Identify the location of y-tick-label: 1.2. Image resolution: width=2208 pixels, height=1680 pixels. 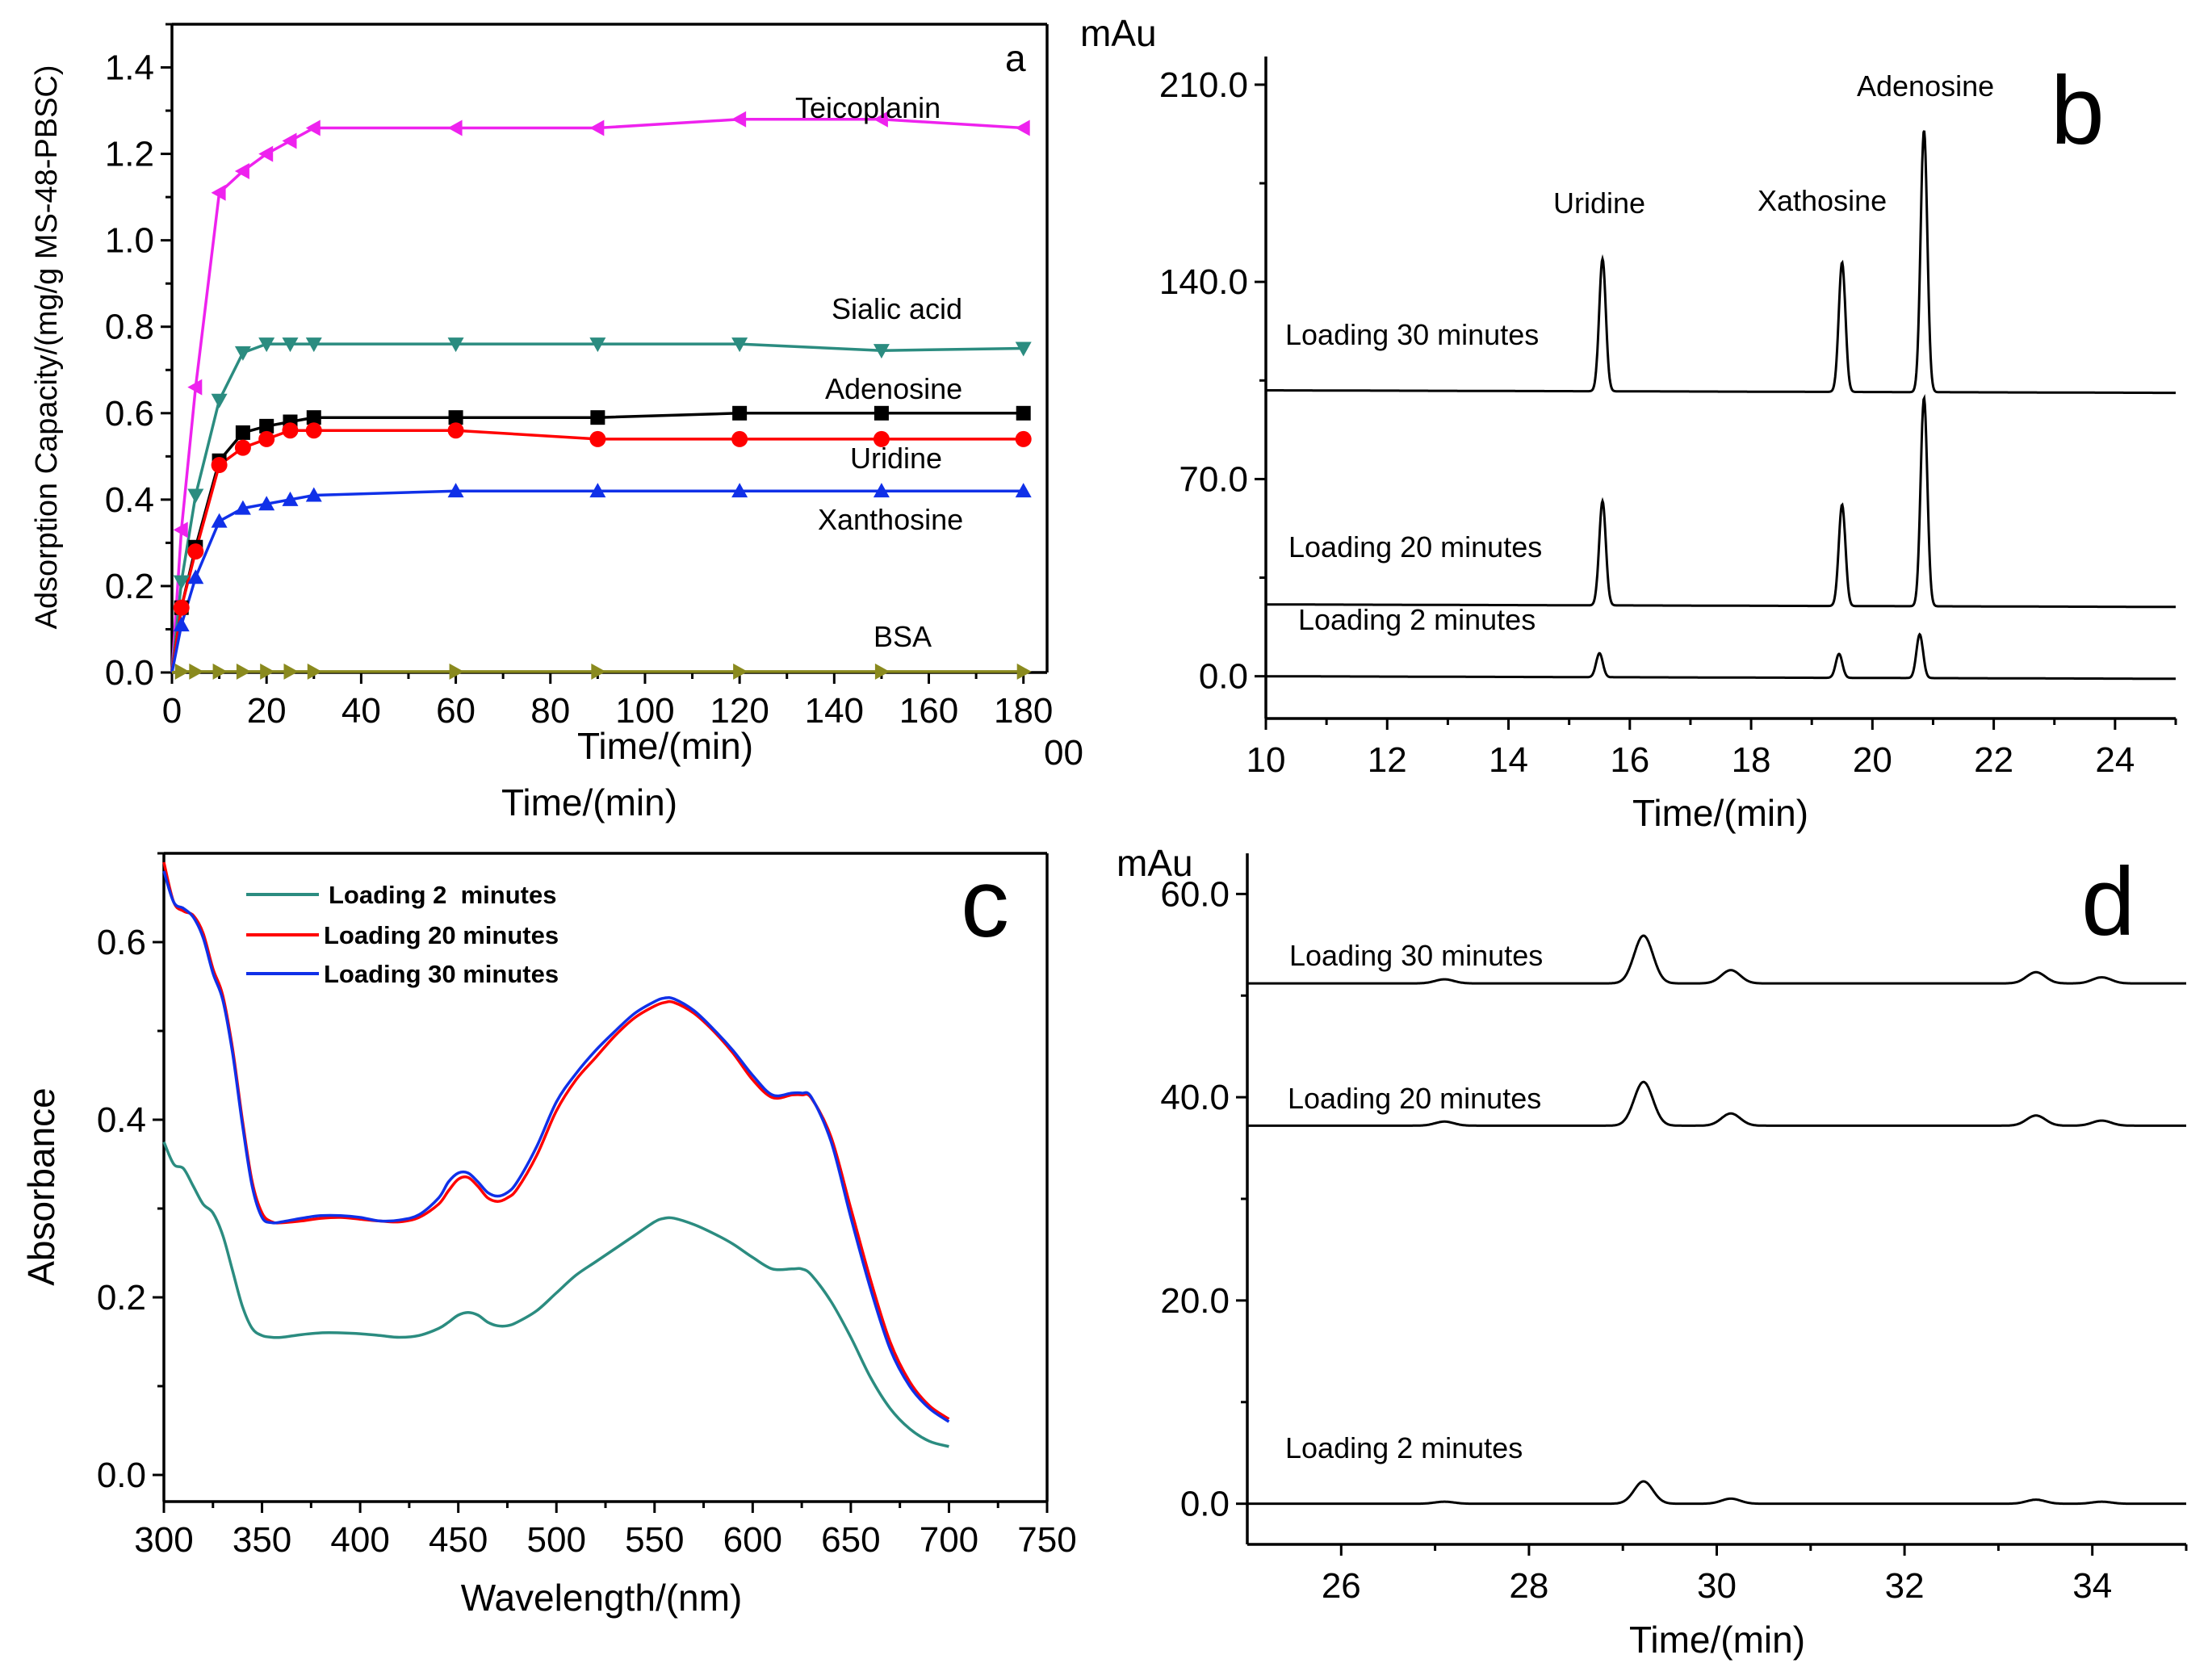
(129, 154).